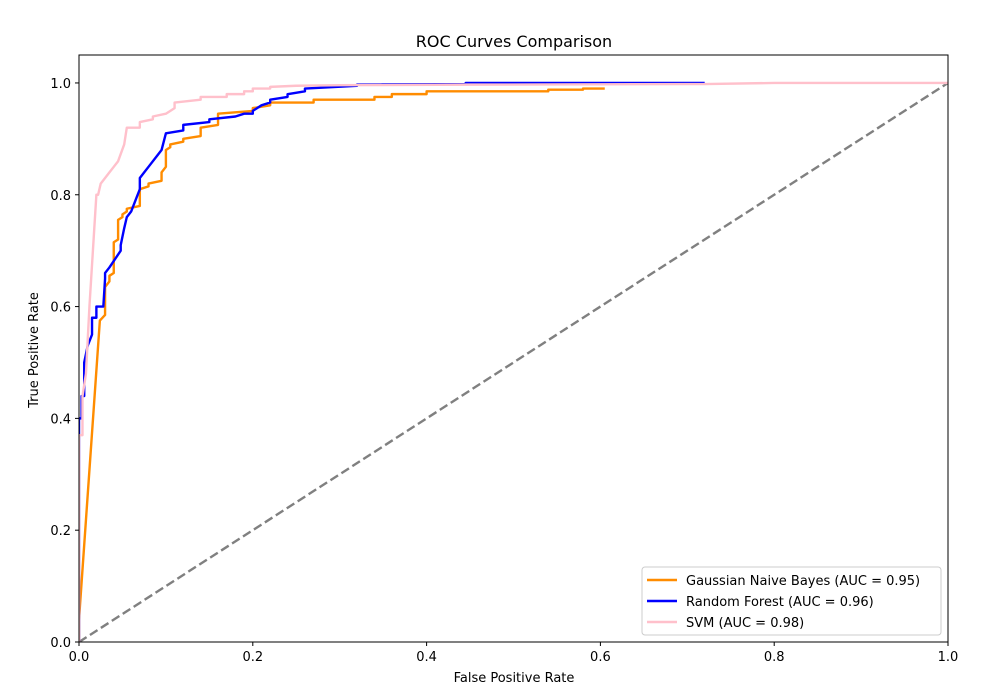 The width and height of the screenshot is (1002, 686). Describe the element at coordinates (60, 84) in the screenshot. I see `y-tick-label: 1.0` at that location.